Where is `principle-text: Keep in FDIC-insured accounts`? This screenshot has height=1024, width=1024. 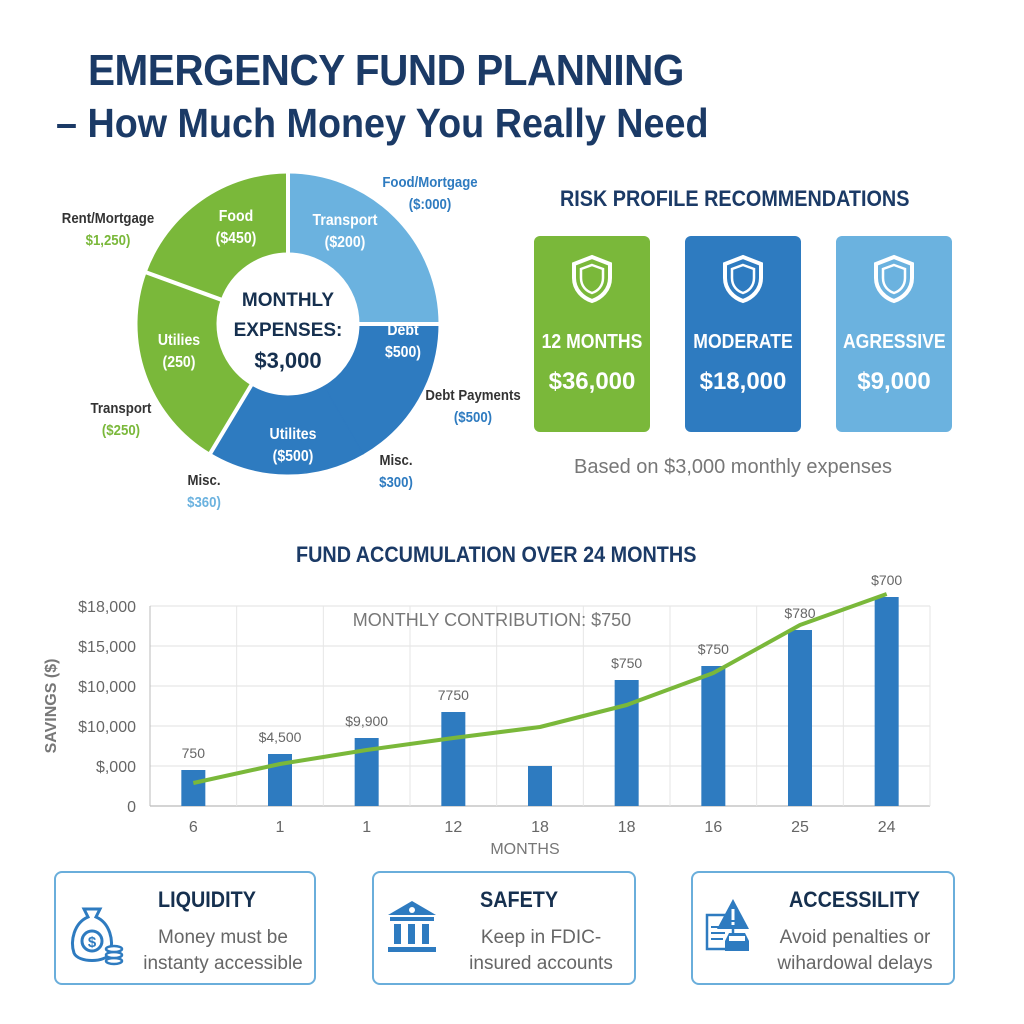 principle-text: Keep in FDIC-insured accounts is located at coordinates (541, 951).